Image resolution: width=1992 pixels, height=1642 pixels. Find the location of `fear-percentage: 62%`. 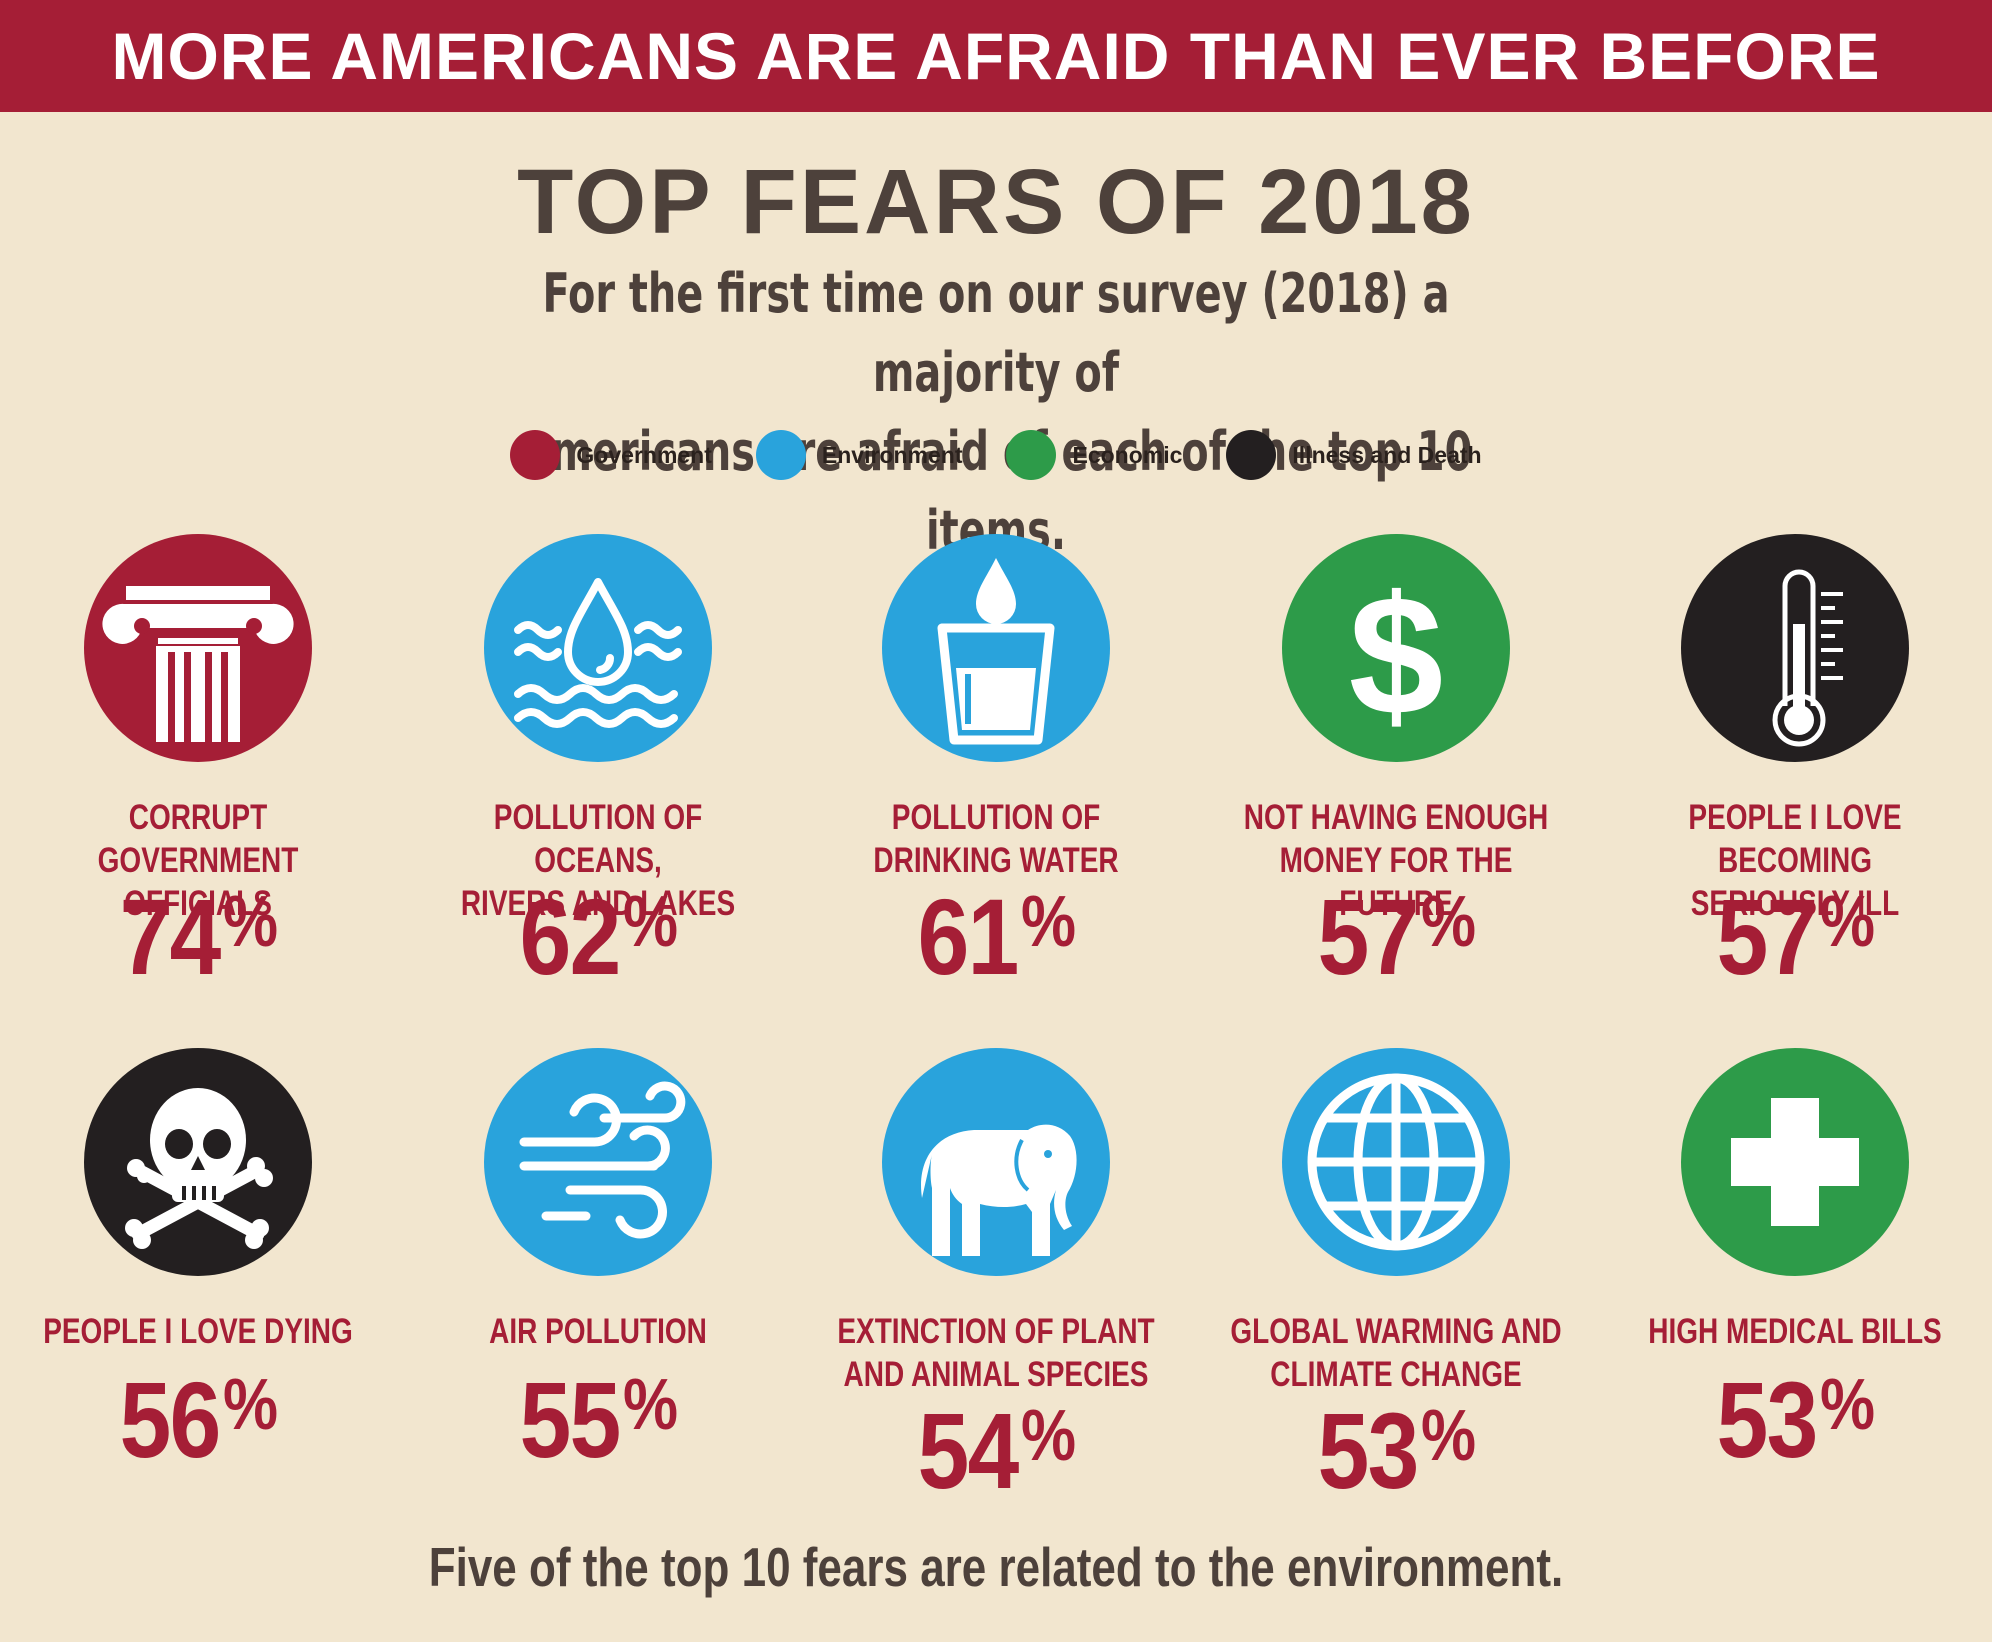

fear-percentage: 62% is located at coordinates (598, 936).